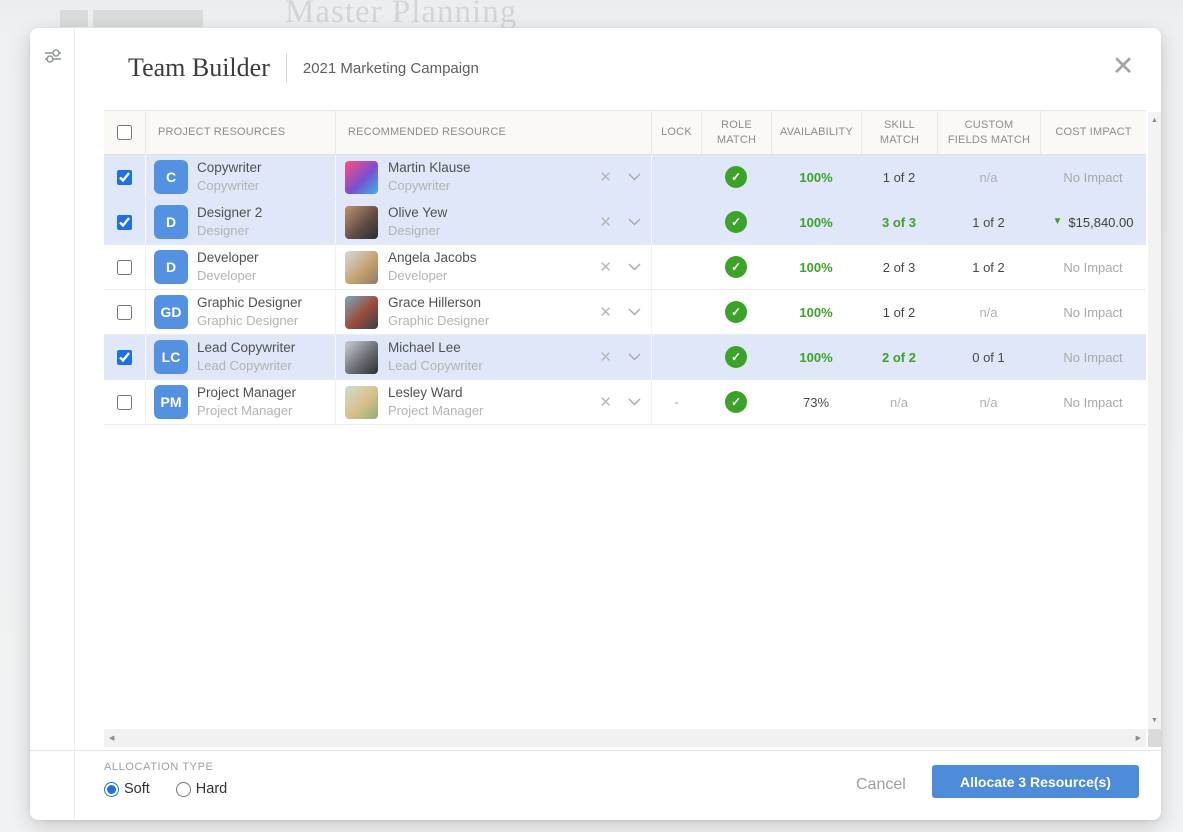 Image resolution: width=1183 pixels, height=832 pixels. I want to click on close-icon: ✕, so click(1123, 65).